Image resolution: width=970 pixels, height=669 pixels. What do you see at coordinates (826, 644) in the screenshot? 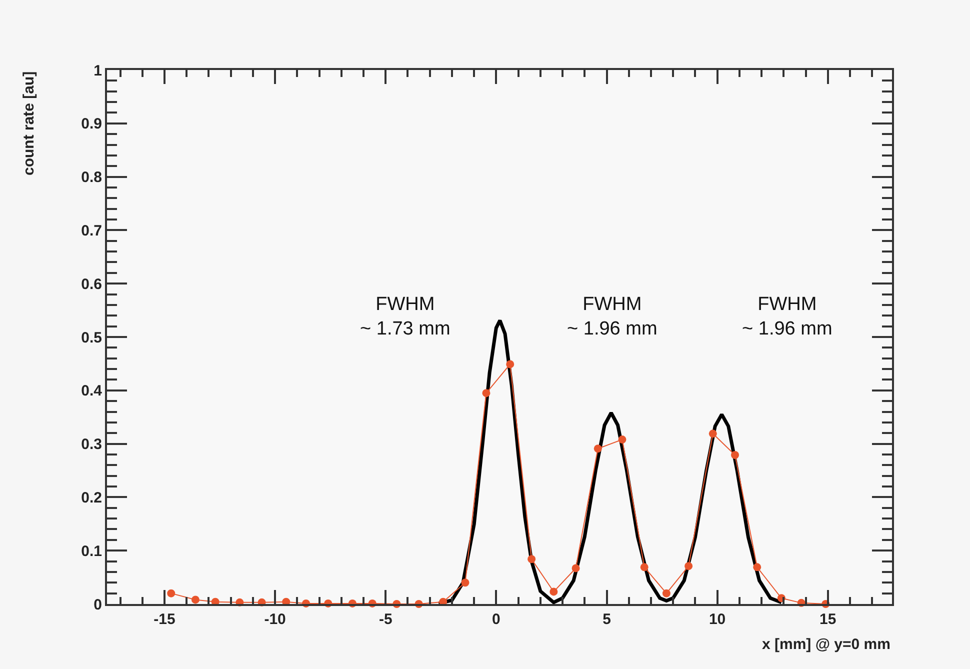
I see `x-axis-title: x [mm] @ y=0 mm` at bounding box center [826, 644].